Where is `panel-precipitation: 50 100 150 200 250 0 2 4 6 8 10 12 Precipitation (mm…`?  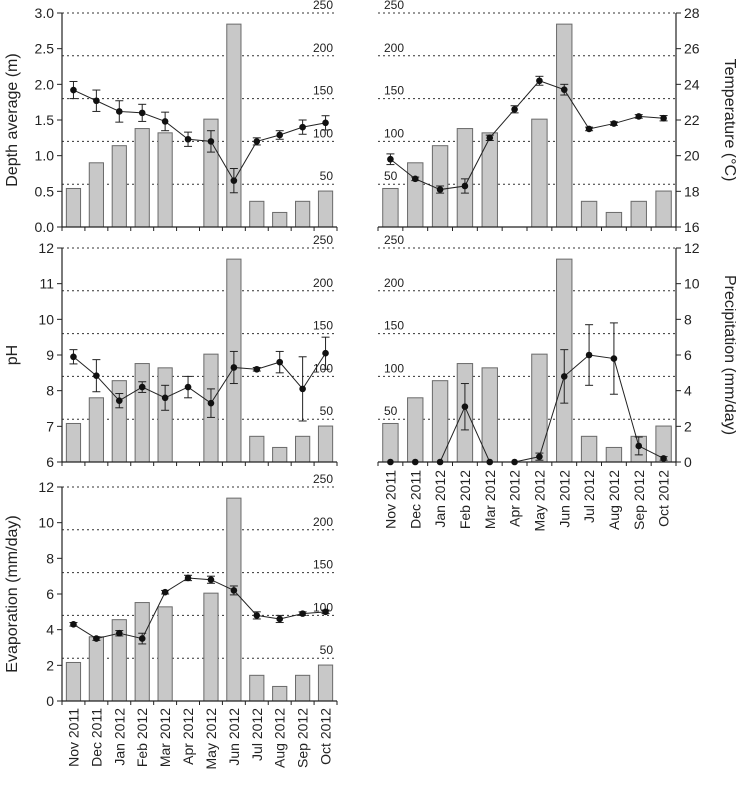 panel-precipitation: 50 100 150 200 250 0 2 4 6 8 10 12 Precipitation (mm… is located at coordinates (556, 351).